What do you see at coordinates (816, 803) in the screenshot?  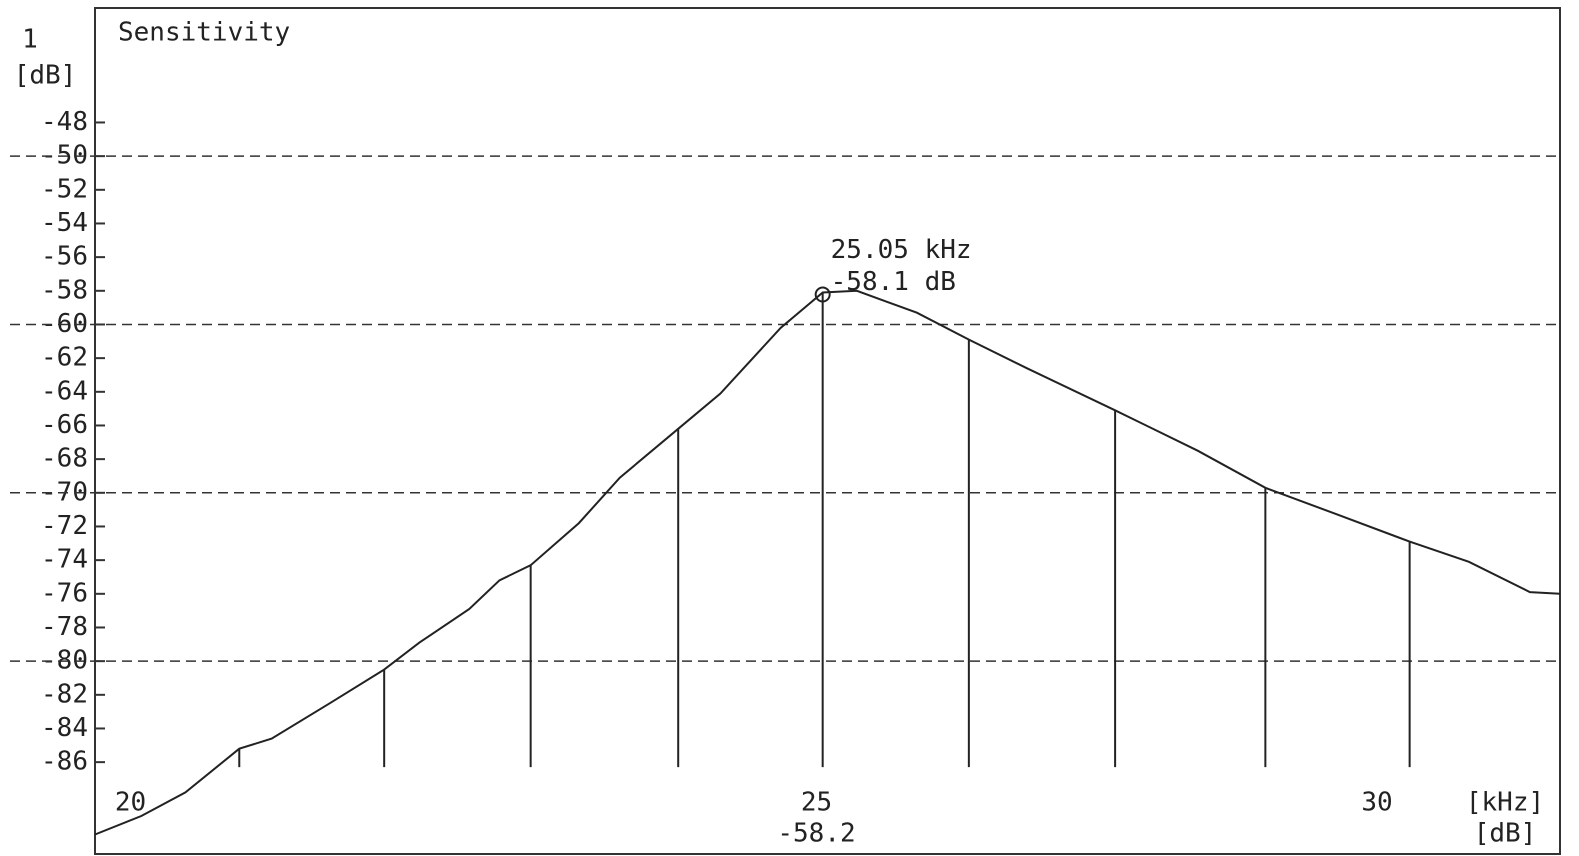 I see `x-tick-label: 25` at bounding box center [816, 803].